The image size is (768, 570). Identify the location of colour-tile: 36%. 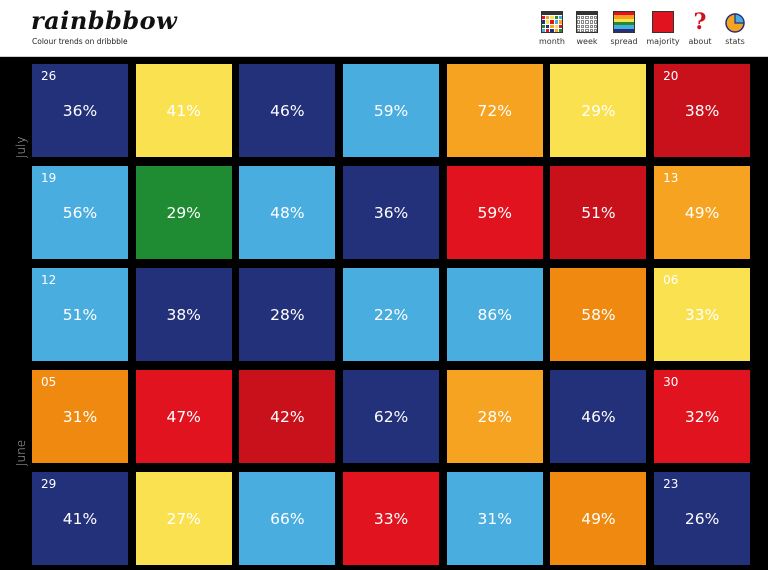
(391, 212).